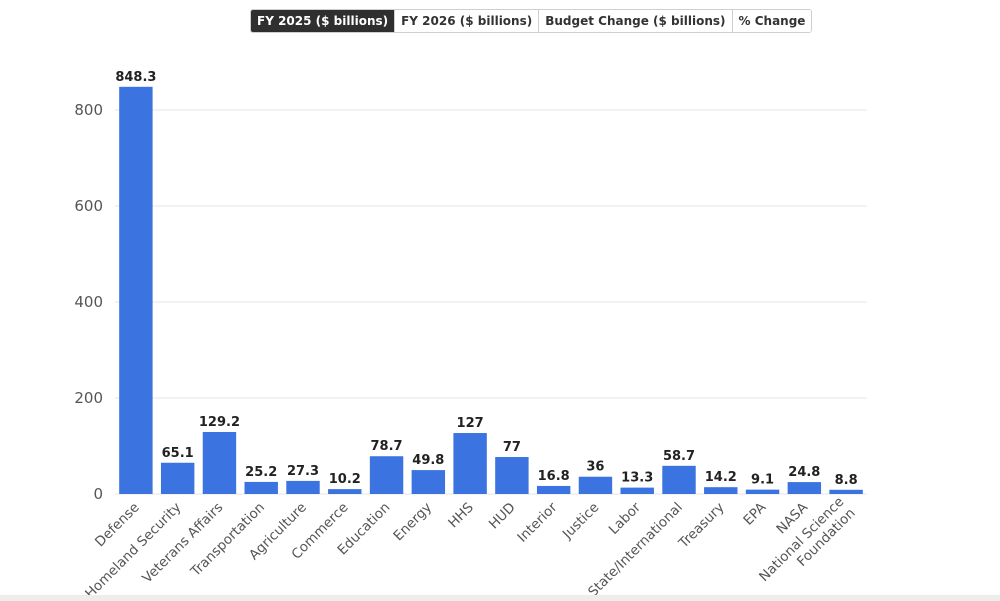  Describe the element at coordinates (345, 479) in the screenshot. I see `data-label: 10.2` at that location.